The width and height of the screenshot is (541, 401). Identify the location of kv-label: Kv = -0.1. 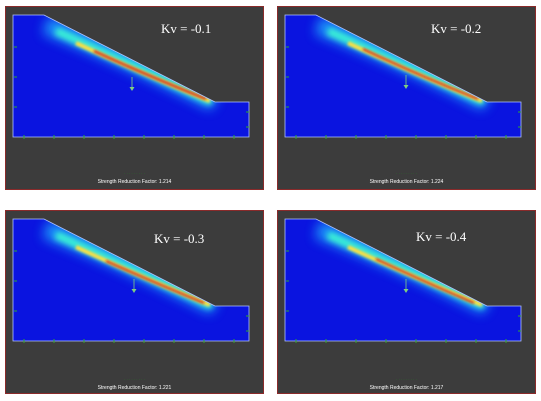
(186, 28).